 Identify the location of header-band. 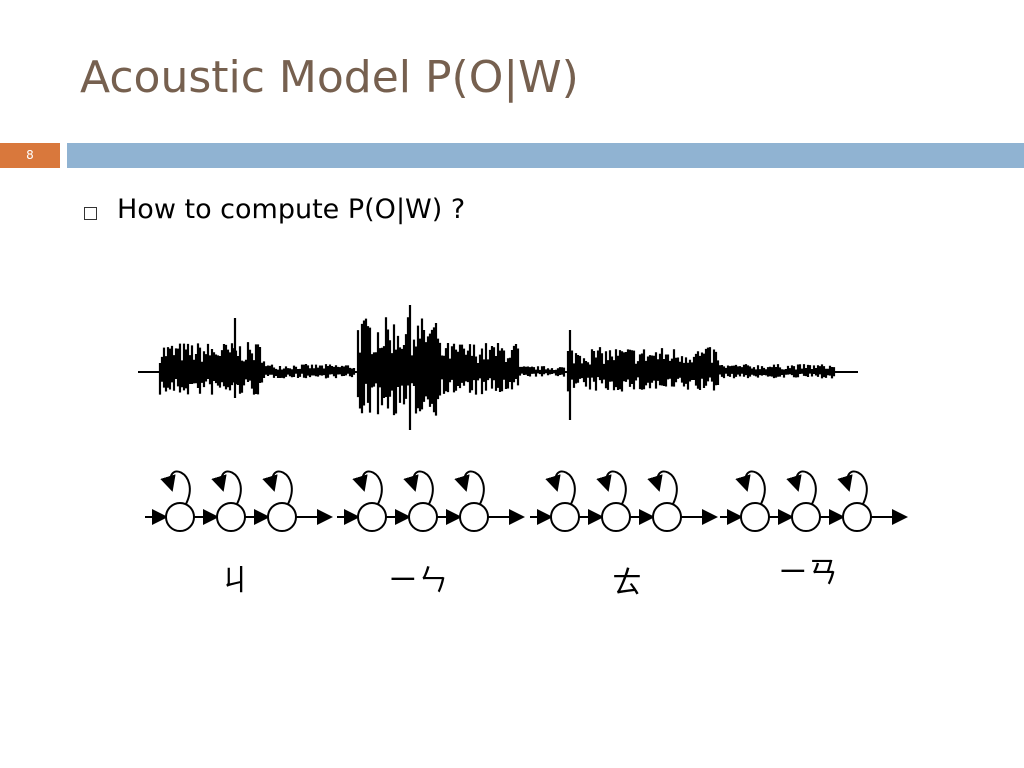
(545, 155).